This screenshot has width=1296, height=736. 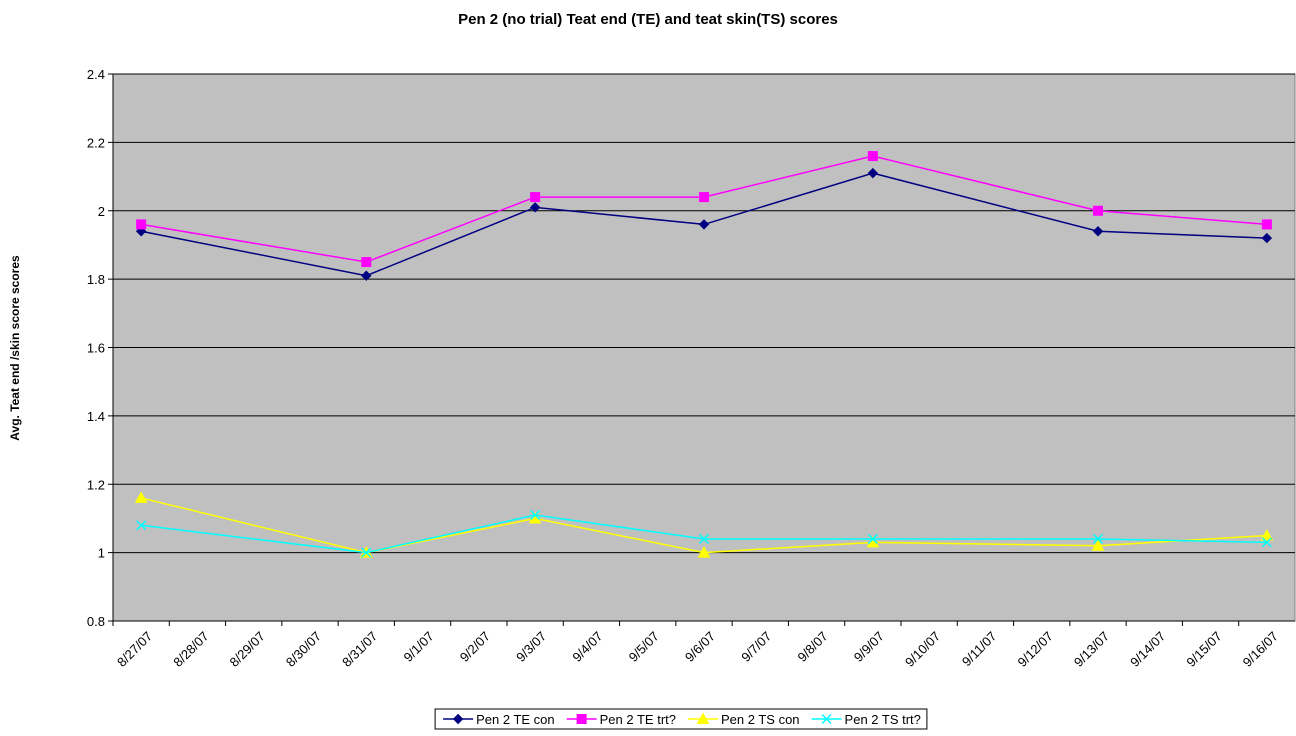 What do you see at coordinates (644, 647) in the screenshot?
I see `x-tick-label: 9/5/07` at bounding box center [644, 647].